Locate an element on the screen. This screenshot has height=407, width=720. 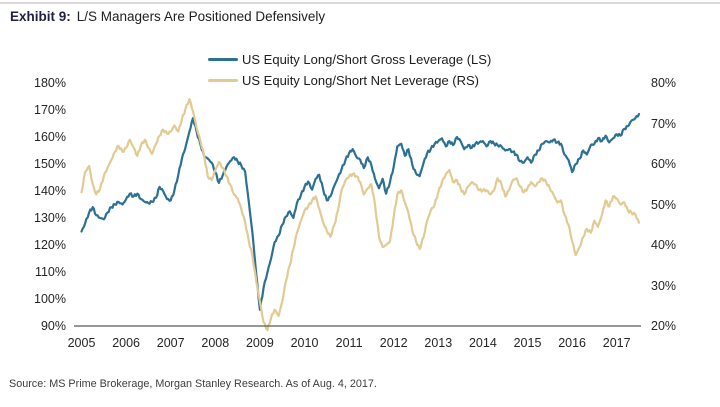
legend-item-gross: US Equity Long/Short Gross Leverage (LS) is located at coordinates (349, 59).